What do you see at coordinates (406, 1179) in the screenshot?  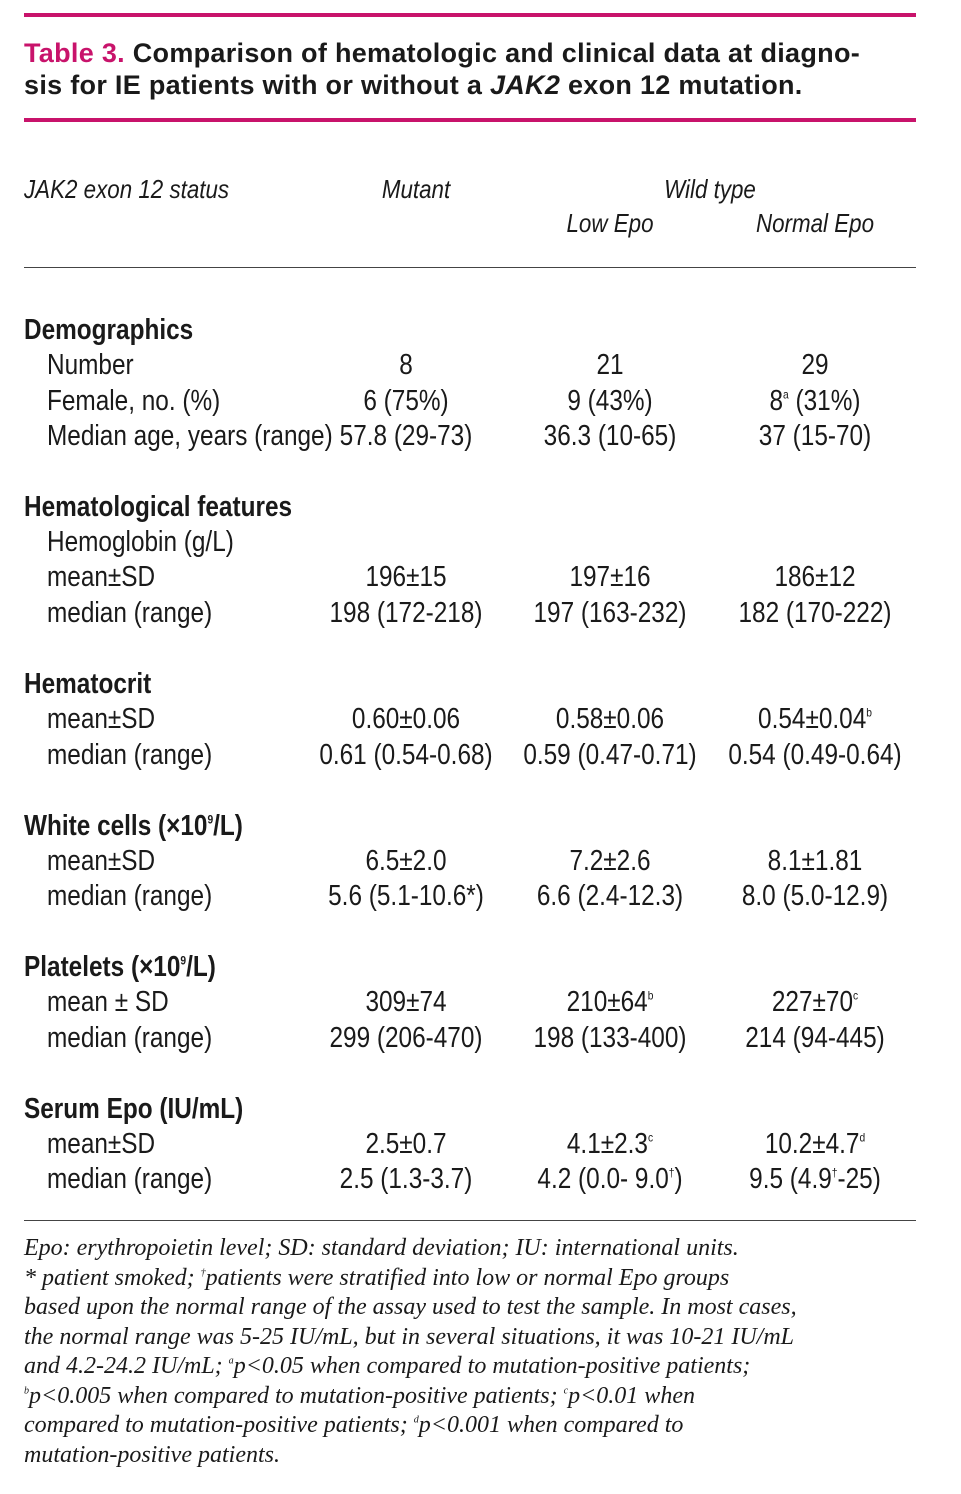 I see `cell-mutant: 2.5 (1.3-3.7)` at bounding box center [406, 1179].